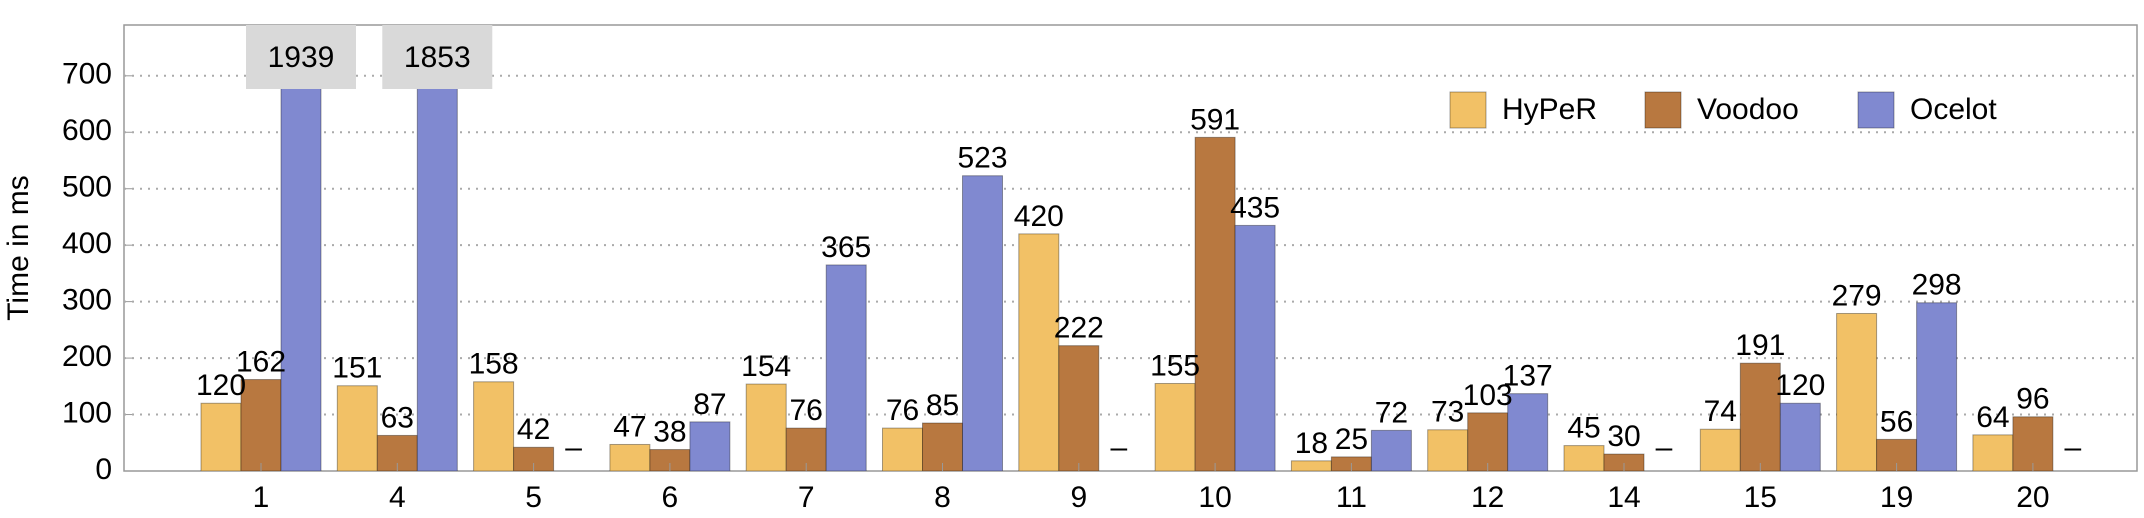 Image resolution: width=2144 pixels, height=518 pixels. What do you see at coordinates (942, 497) in the screenshot?
I see `x-tick-label: 8` at bounding box center [942, 497].